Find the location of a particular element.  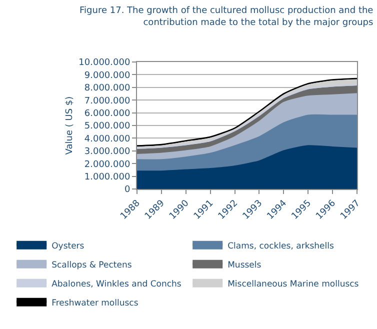

chart-title: Figure 17. The growth of the cultured mollusc production and the contribution made to the total by the major groups is located at coordinates (227, 17).